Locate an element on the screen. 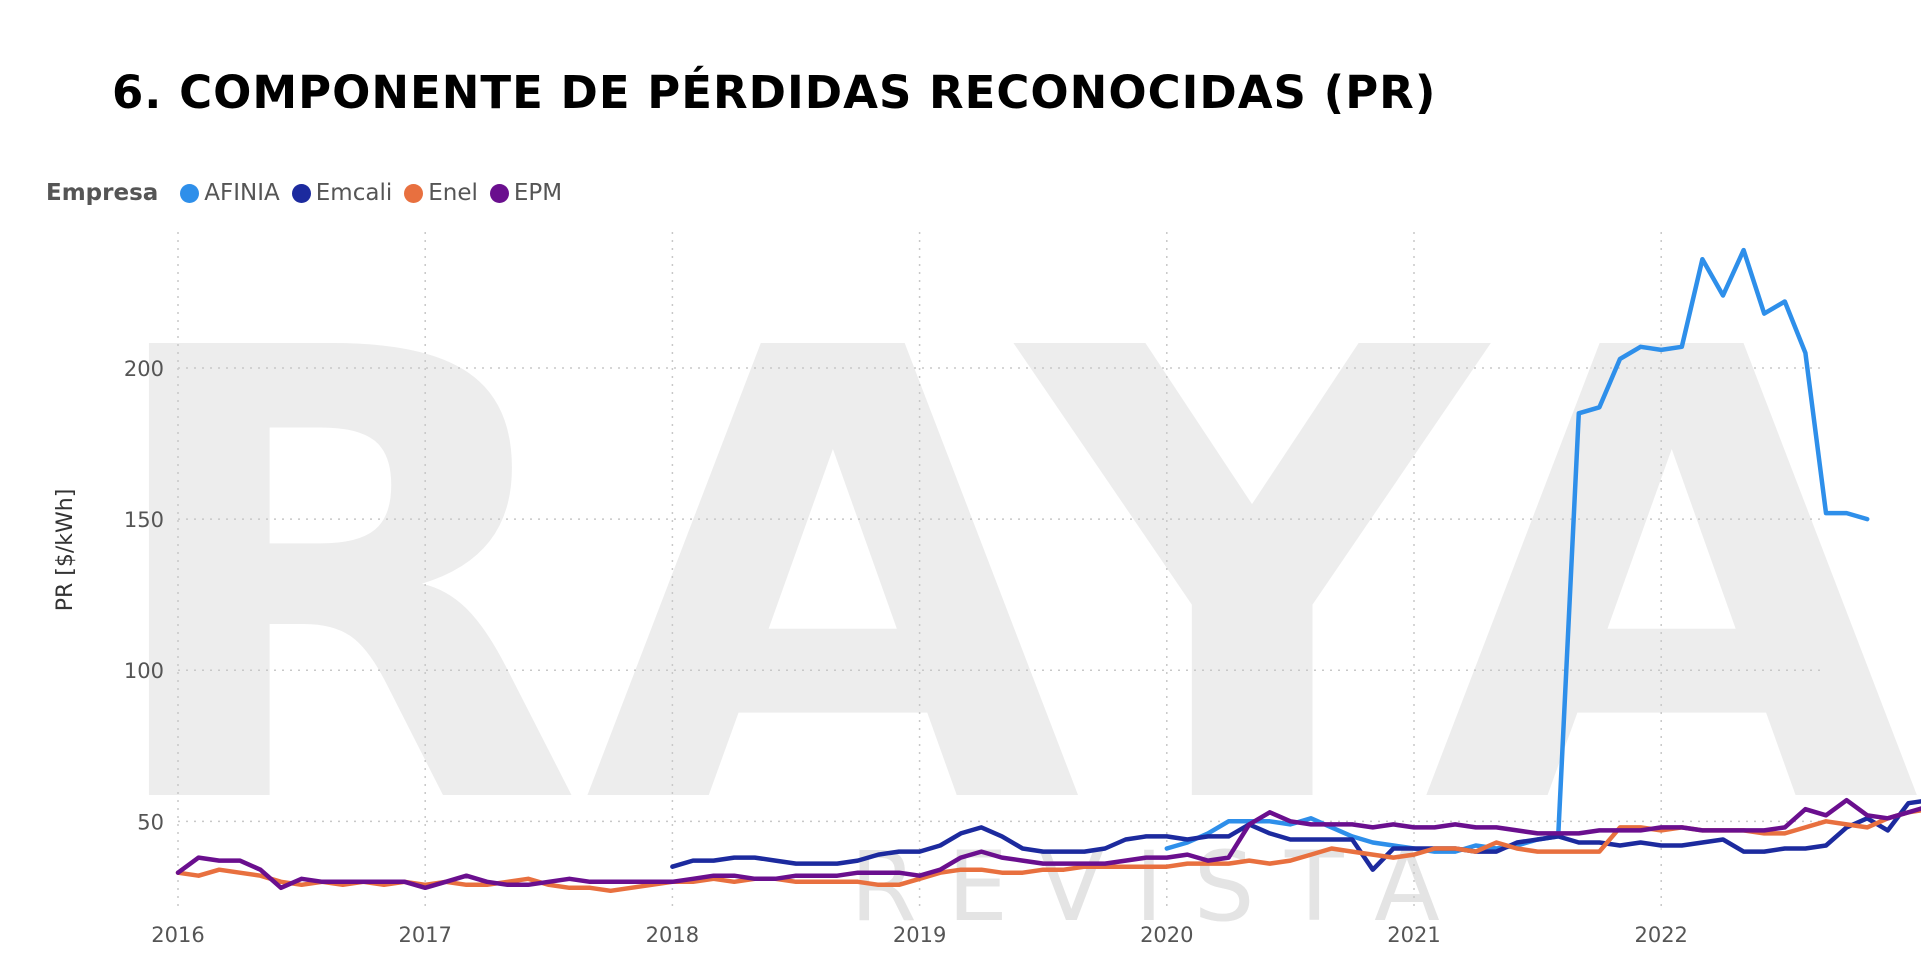  x-tick-label: 2016 is located at coordinates (177, 935).